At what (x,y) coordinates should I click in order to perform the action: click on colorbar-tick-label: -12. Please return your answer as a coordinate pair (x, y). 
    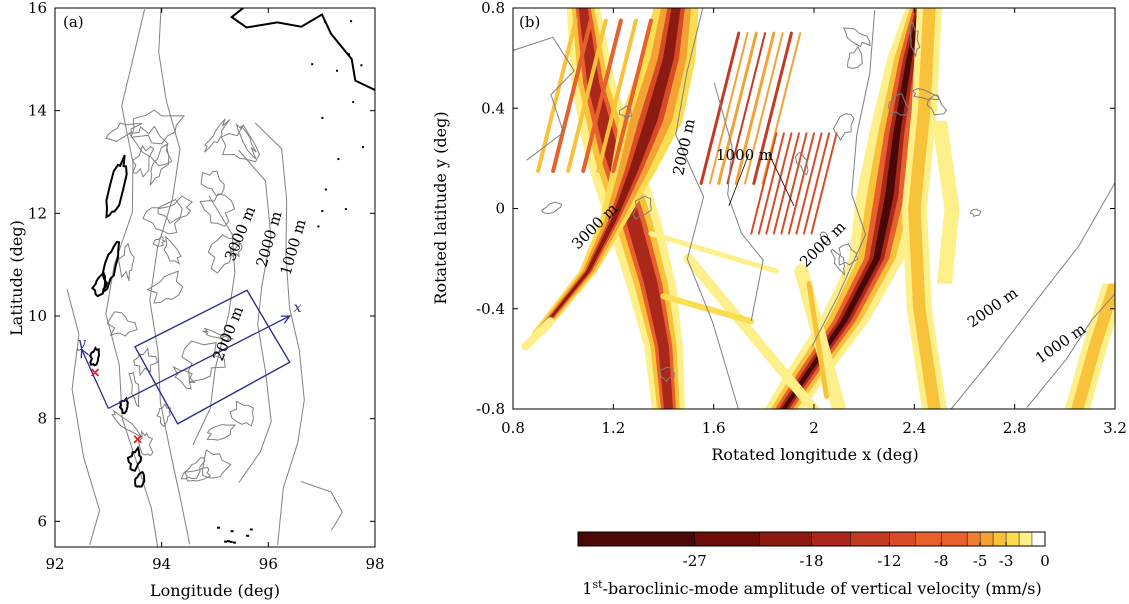
    Looking at the image, I should click on (889, 561).